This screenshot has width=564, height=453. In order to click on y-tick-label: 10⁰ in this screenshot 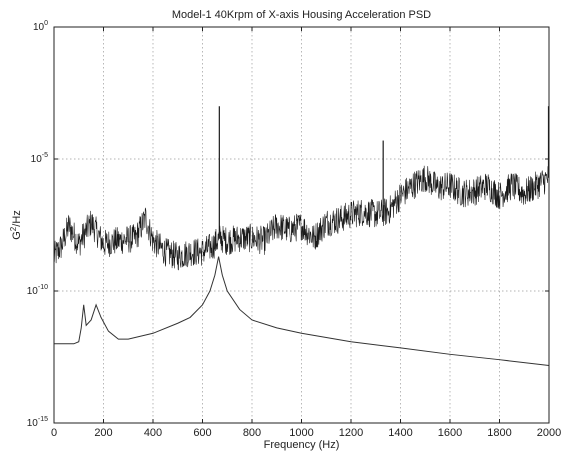, I will do `click(40, 26)`.